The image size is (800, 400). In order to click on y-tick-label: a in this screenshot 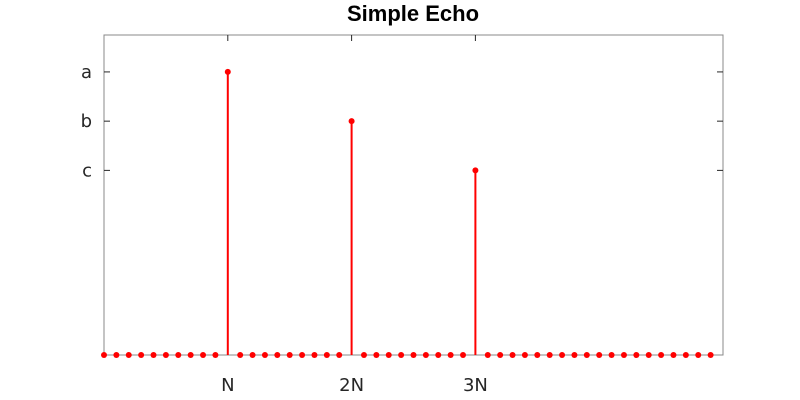, I will do `click(86, 72)`.